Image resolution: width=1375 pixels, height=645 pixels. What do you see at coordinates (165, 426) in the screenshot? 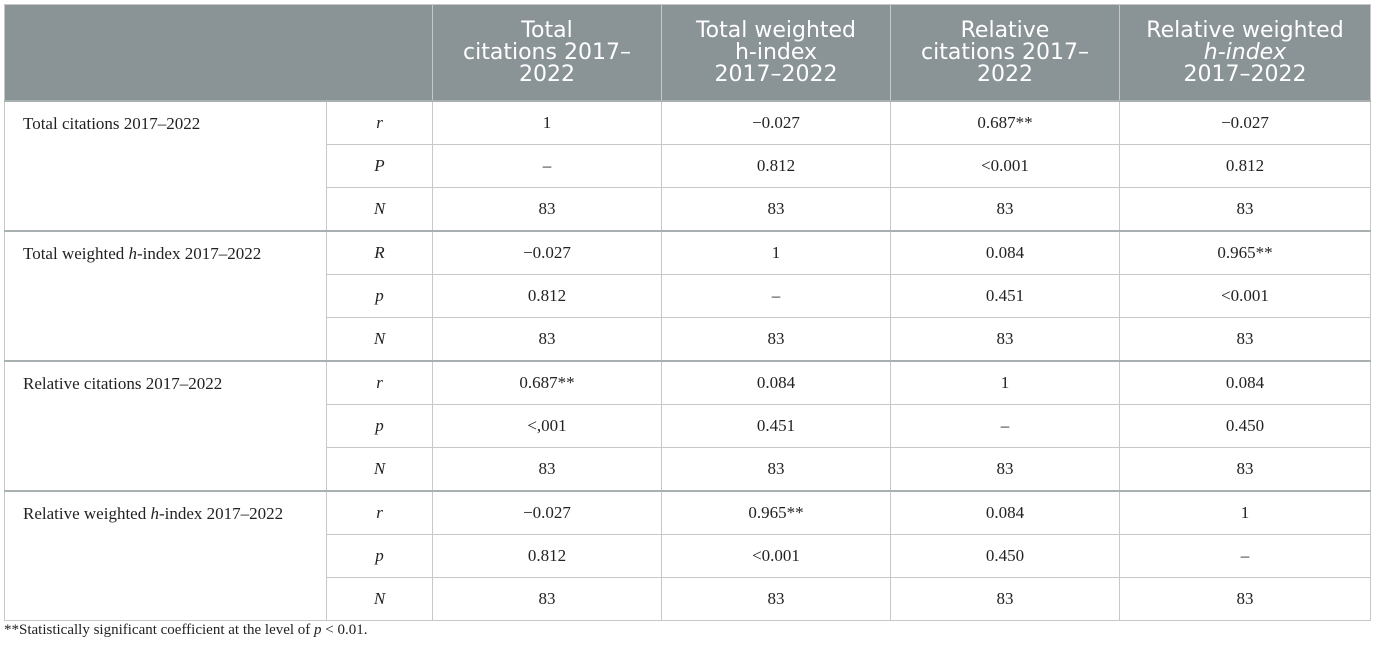
I see `row-group-label: Relative citations 2017–2022` at bounding box center [165, 426].